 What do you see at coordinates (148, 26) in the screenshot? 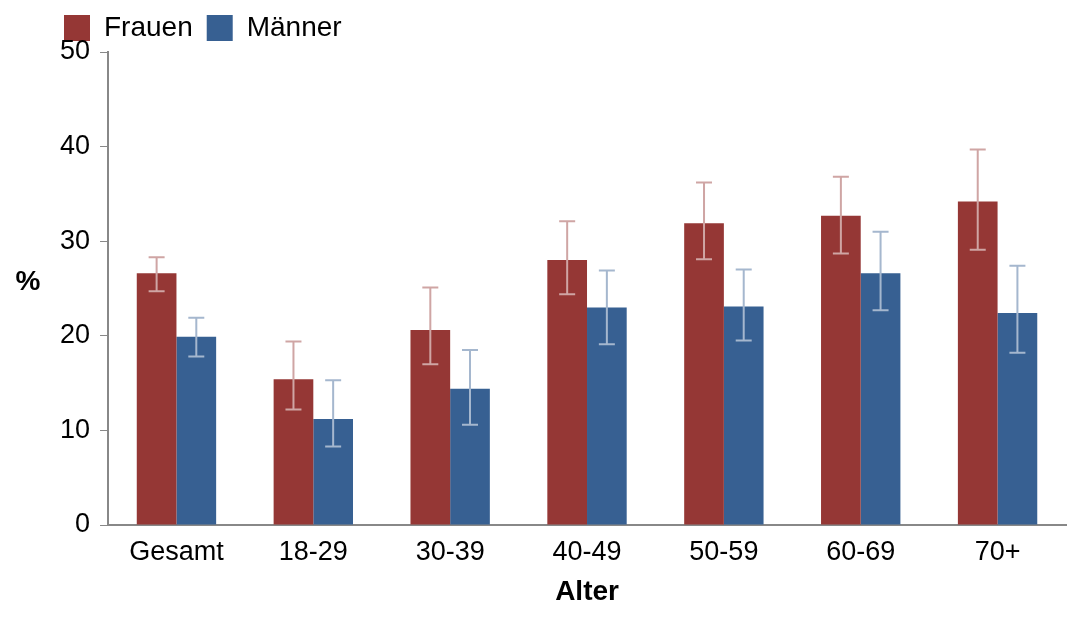
I see `legend-label: Frauen` at bounding box center [148, 26].